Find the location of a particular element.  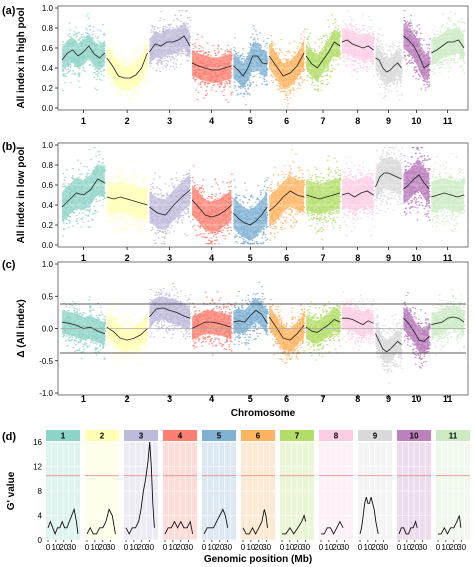

chromosome-2-points is located at coordinates (127, 67).